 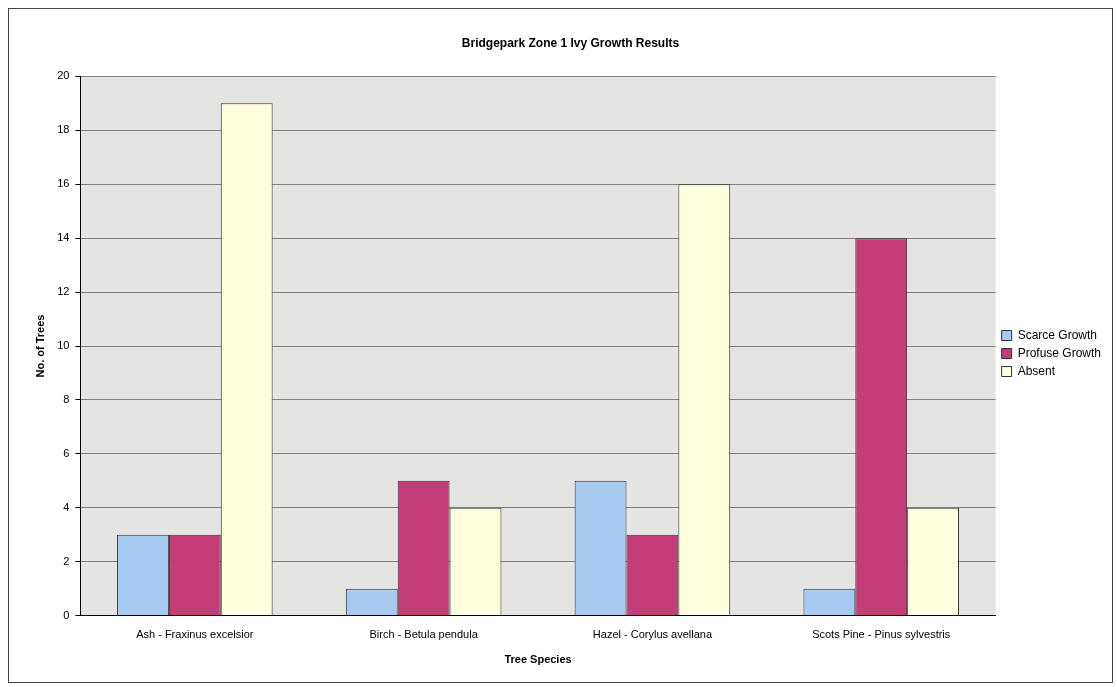 I want to click on y-tick-label: 12, so click(x=63, y=291).